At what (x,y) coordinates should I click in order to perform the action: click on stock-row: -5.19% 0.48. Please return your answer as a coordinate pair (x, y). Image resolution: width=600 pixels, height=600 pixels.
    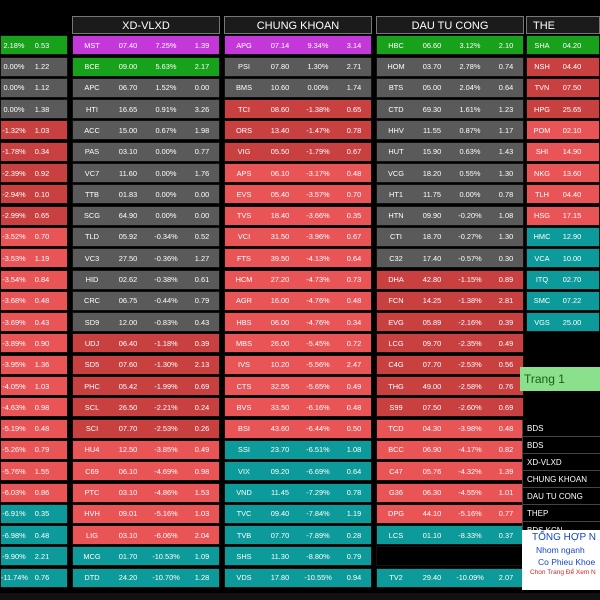
    Looking at the image, I should click on (34, 428).